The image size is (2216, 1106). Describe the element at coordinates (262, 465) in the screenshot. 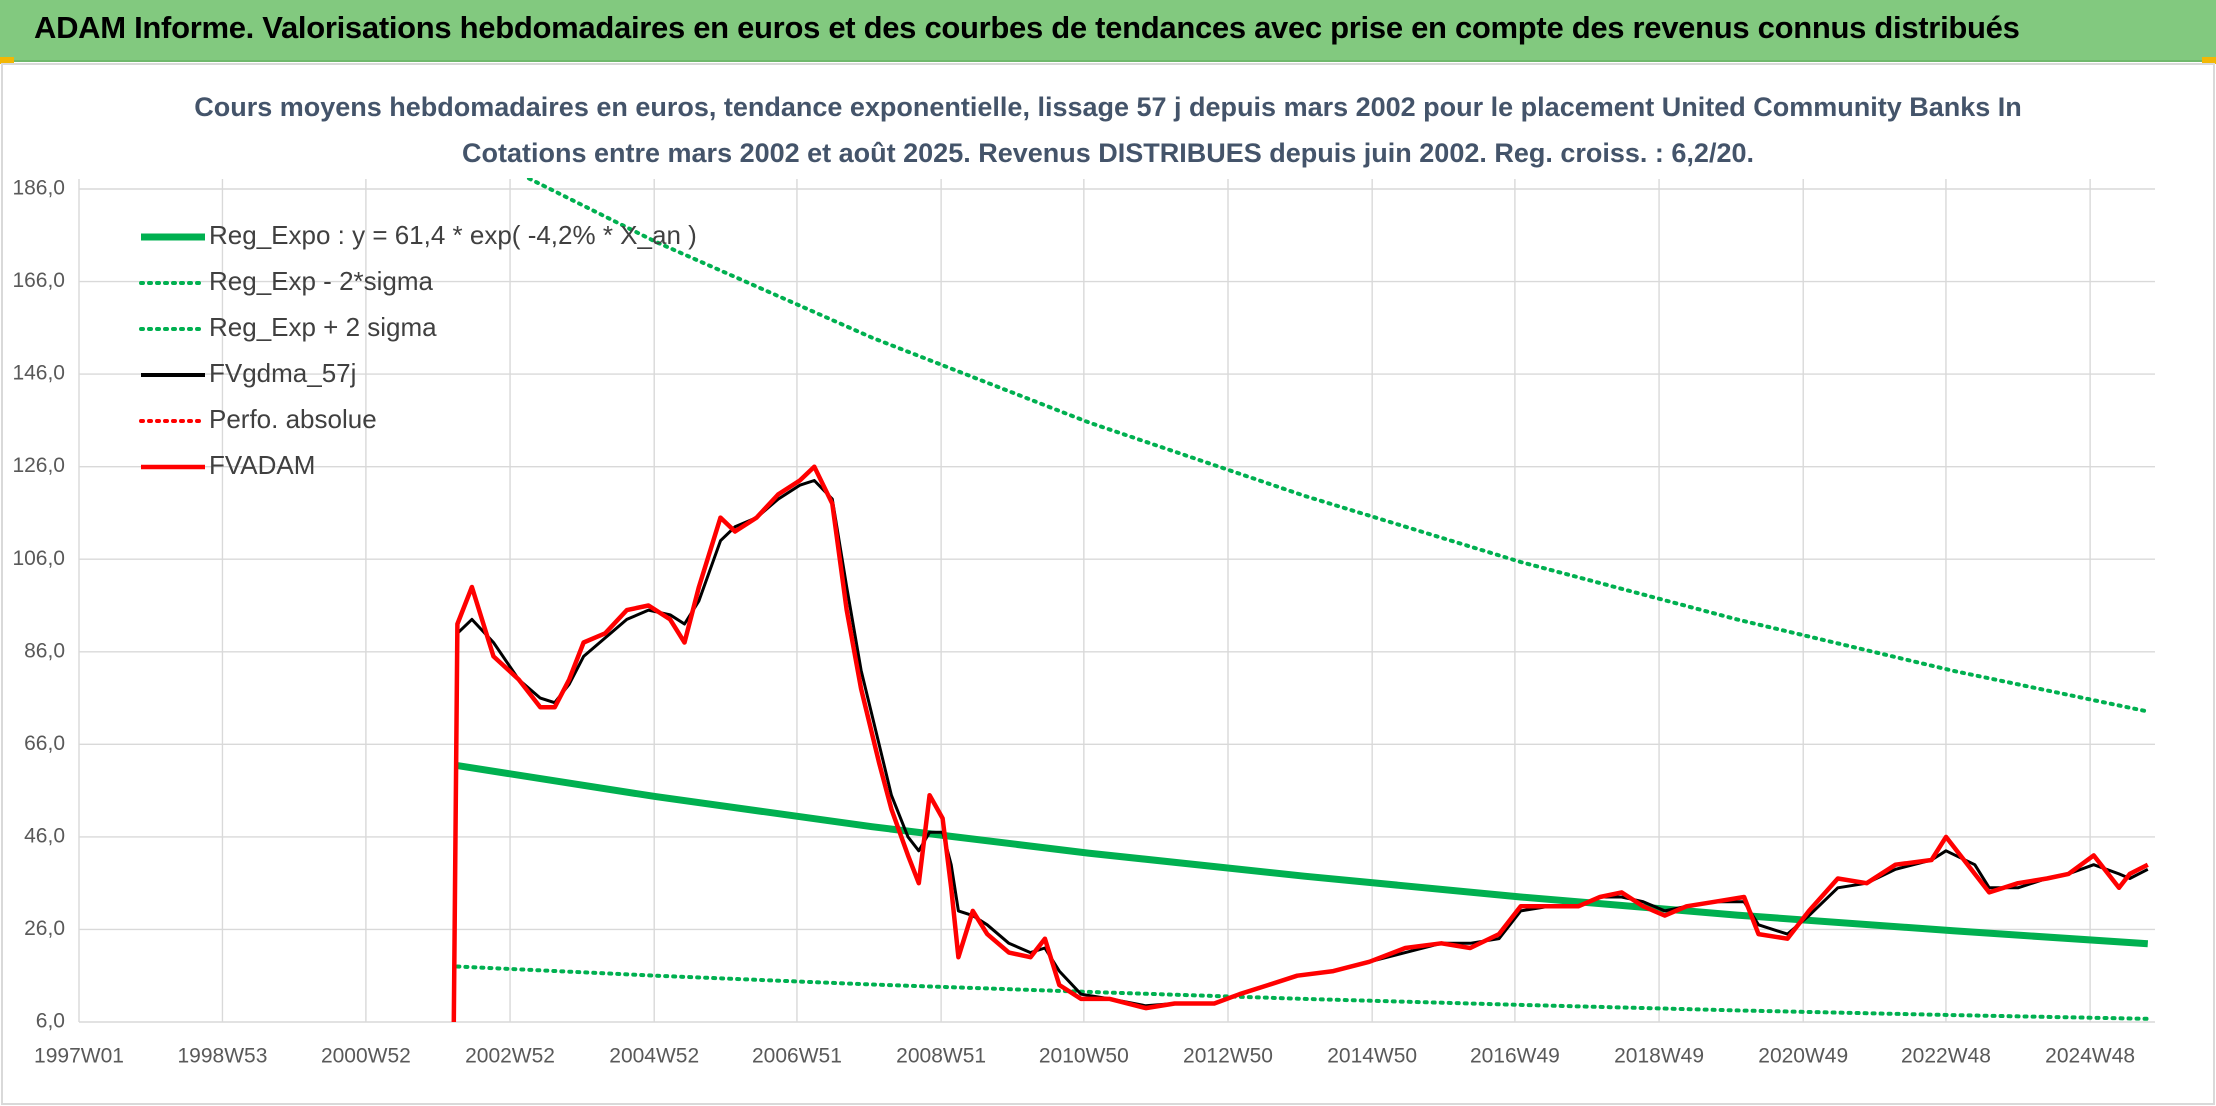

I see `legend-label: FVADAM` at that location.